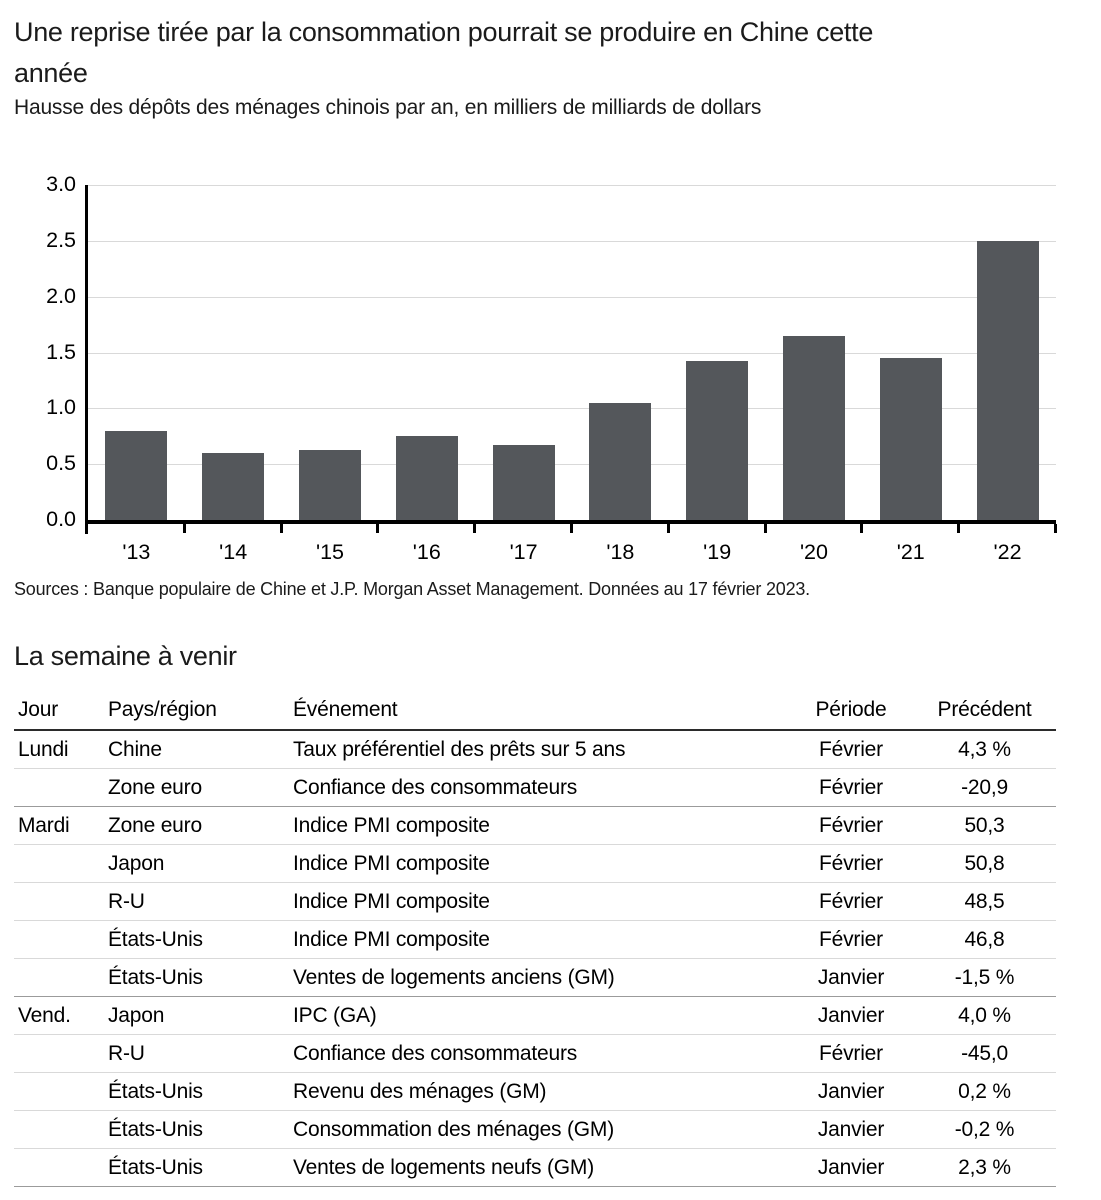 Image resolution: width=1101 pixels, height=1200 pixels. Describe the element at coordinates (51, 73) in the screenshot. I see `page-title-line2: année` at that location.